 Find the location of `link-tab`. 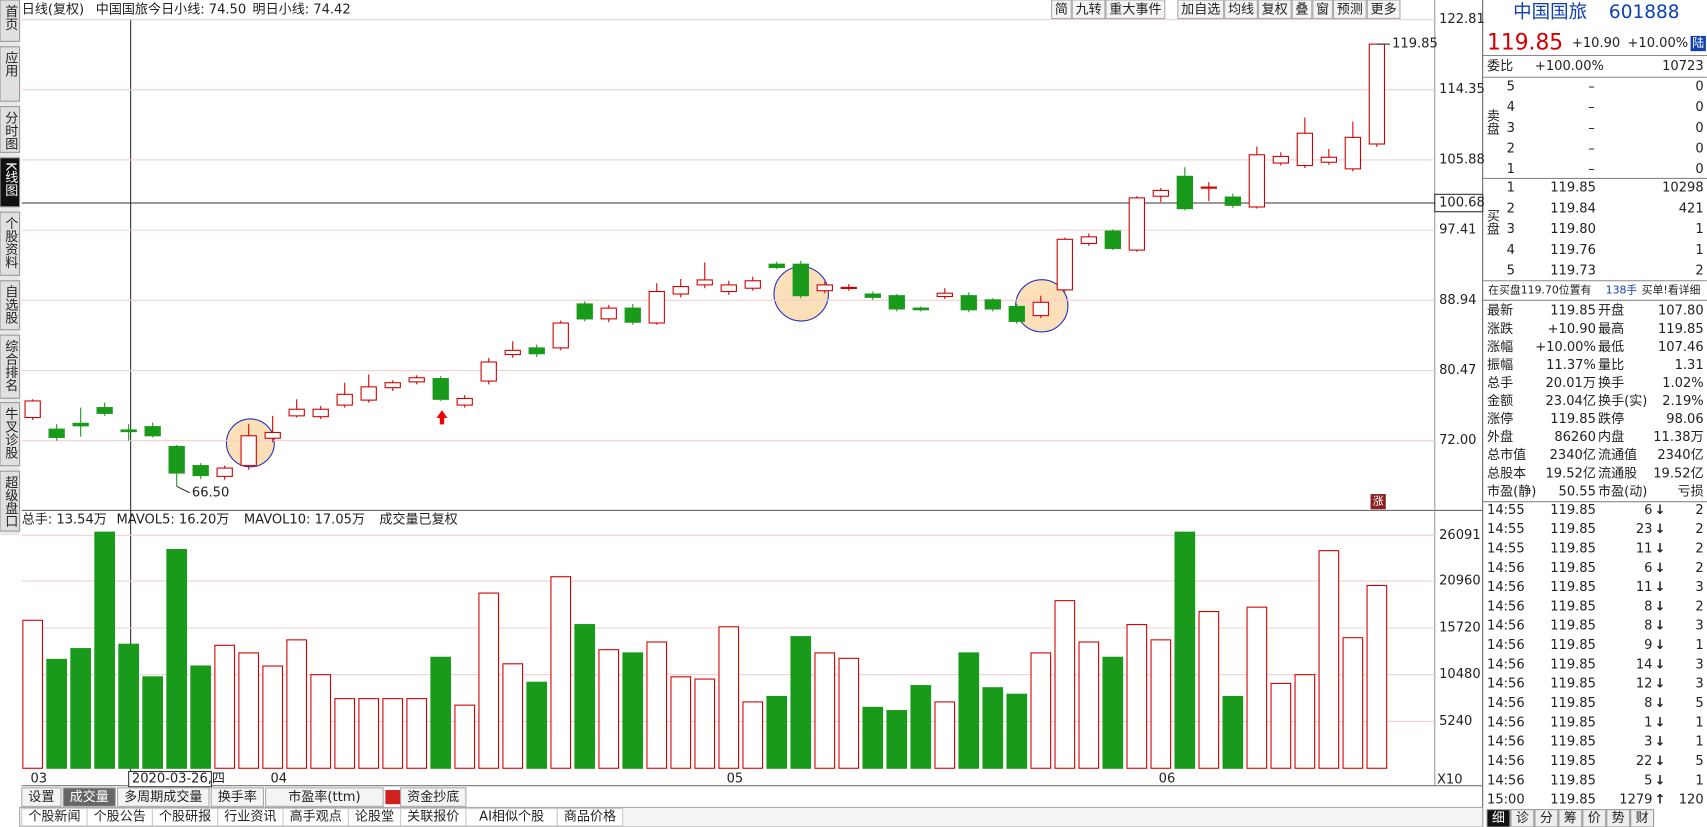

link-tab is located at coordinates (590, 817).